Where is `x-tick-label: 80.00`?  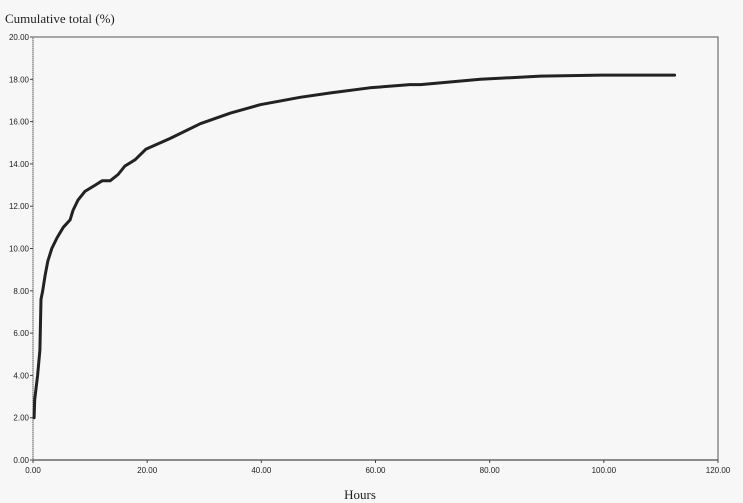
x-tick-label: 80.00 is located at coordinates (490, 470).